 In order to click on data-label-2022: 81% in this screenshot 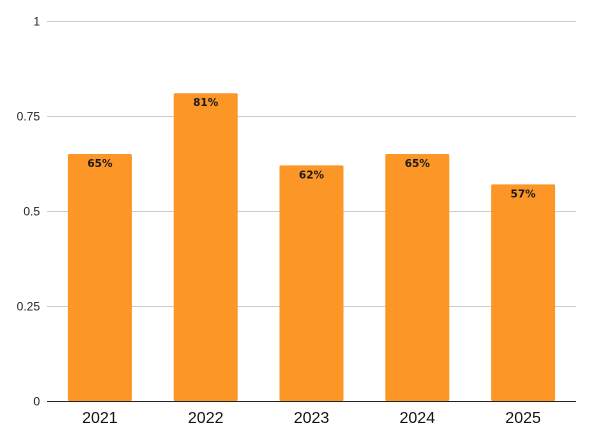, I will do `click(206, 103)`.